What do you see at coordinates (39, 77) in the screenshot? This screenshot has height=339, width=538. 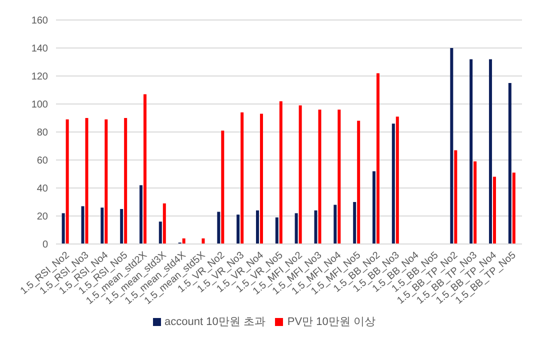 I see `y-tick-label: 120` at bounding box center [39, 77].